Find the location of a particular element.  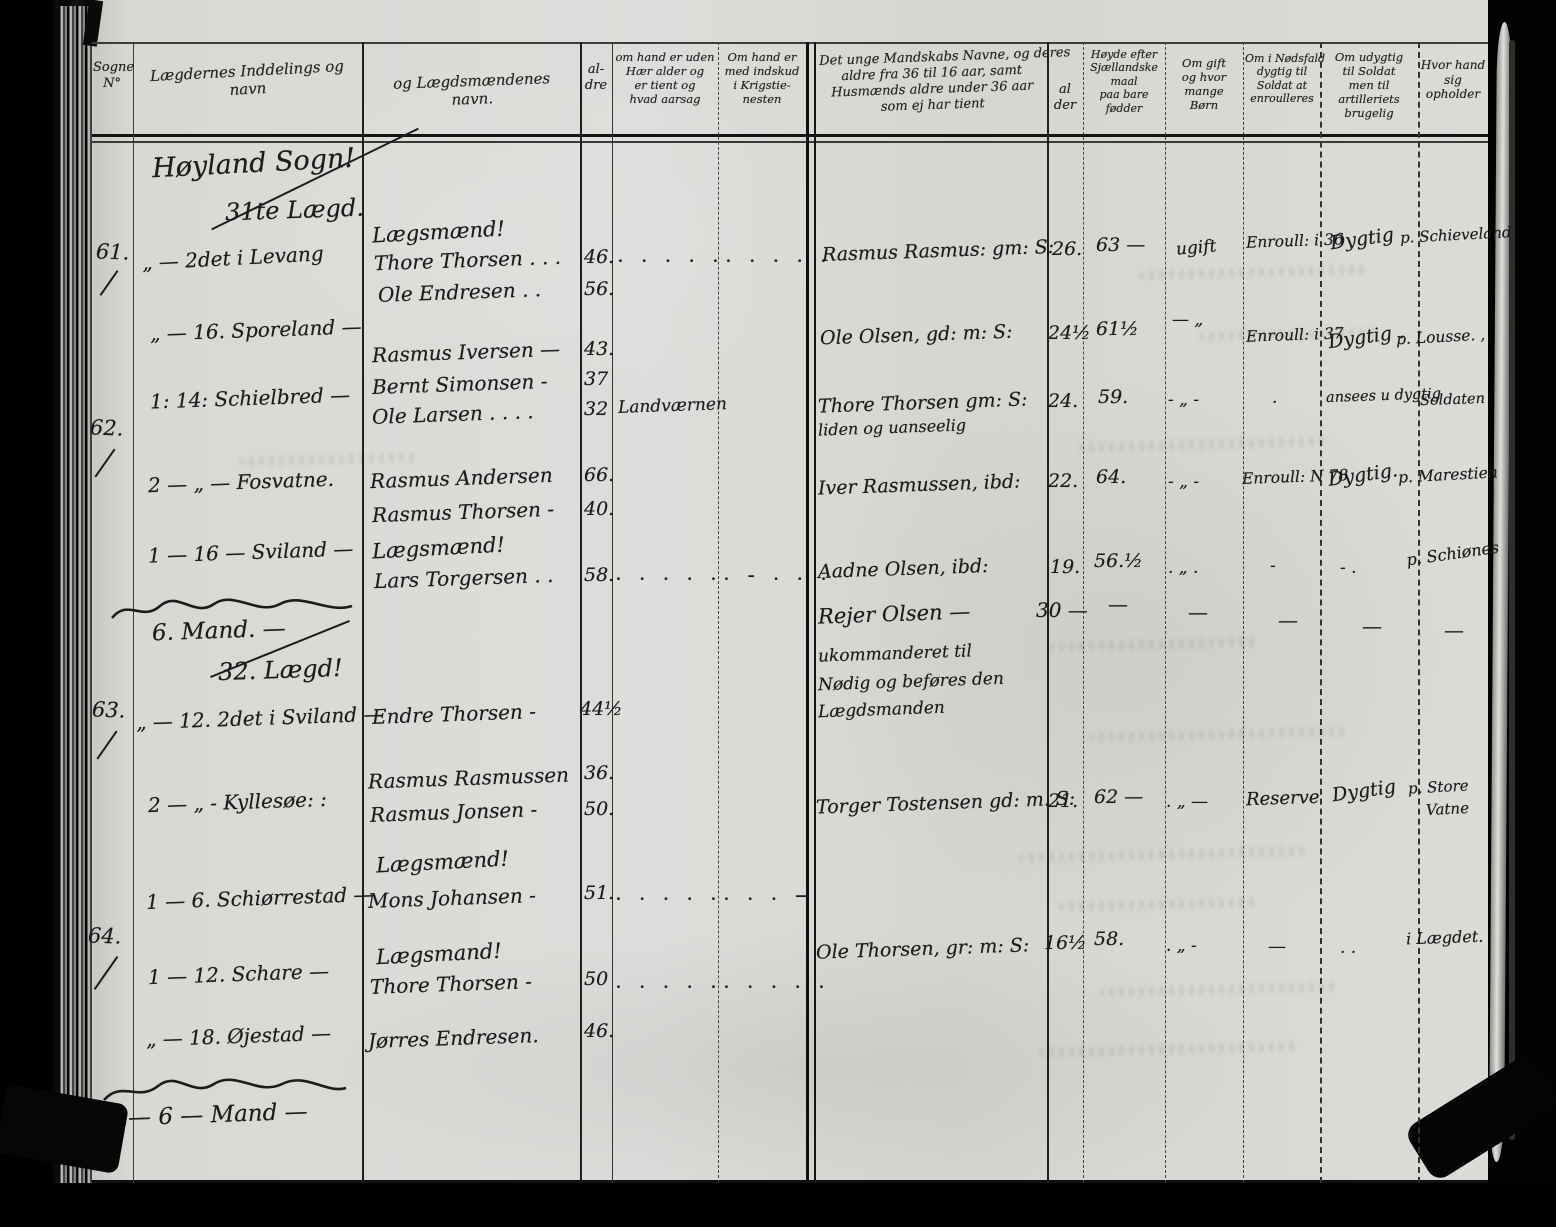

header-bottom-rule is located at coordinates (790, 135).